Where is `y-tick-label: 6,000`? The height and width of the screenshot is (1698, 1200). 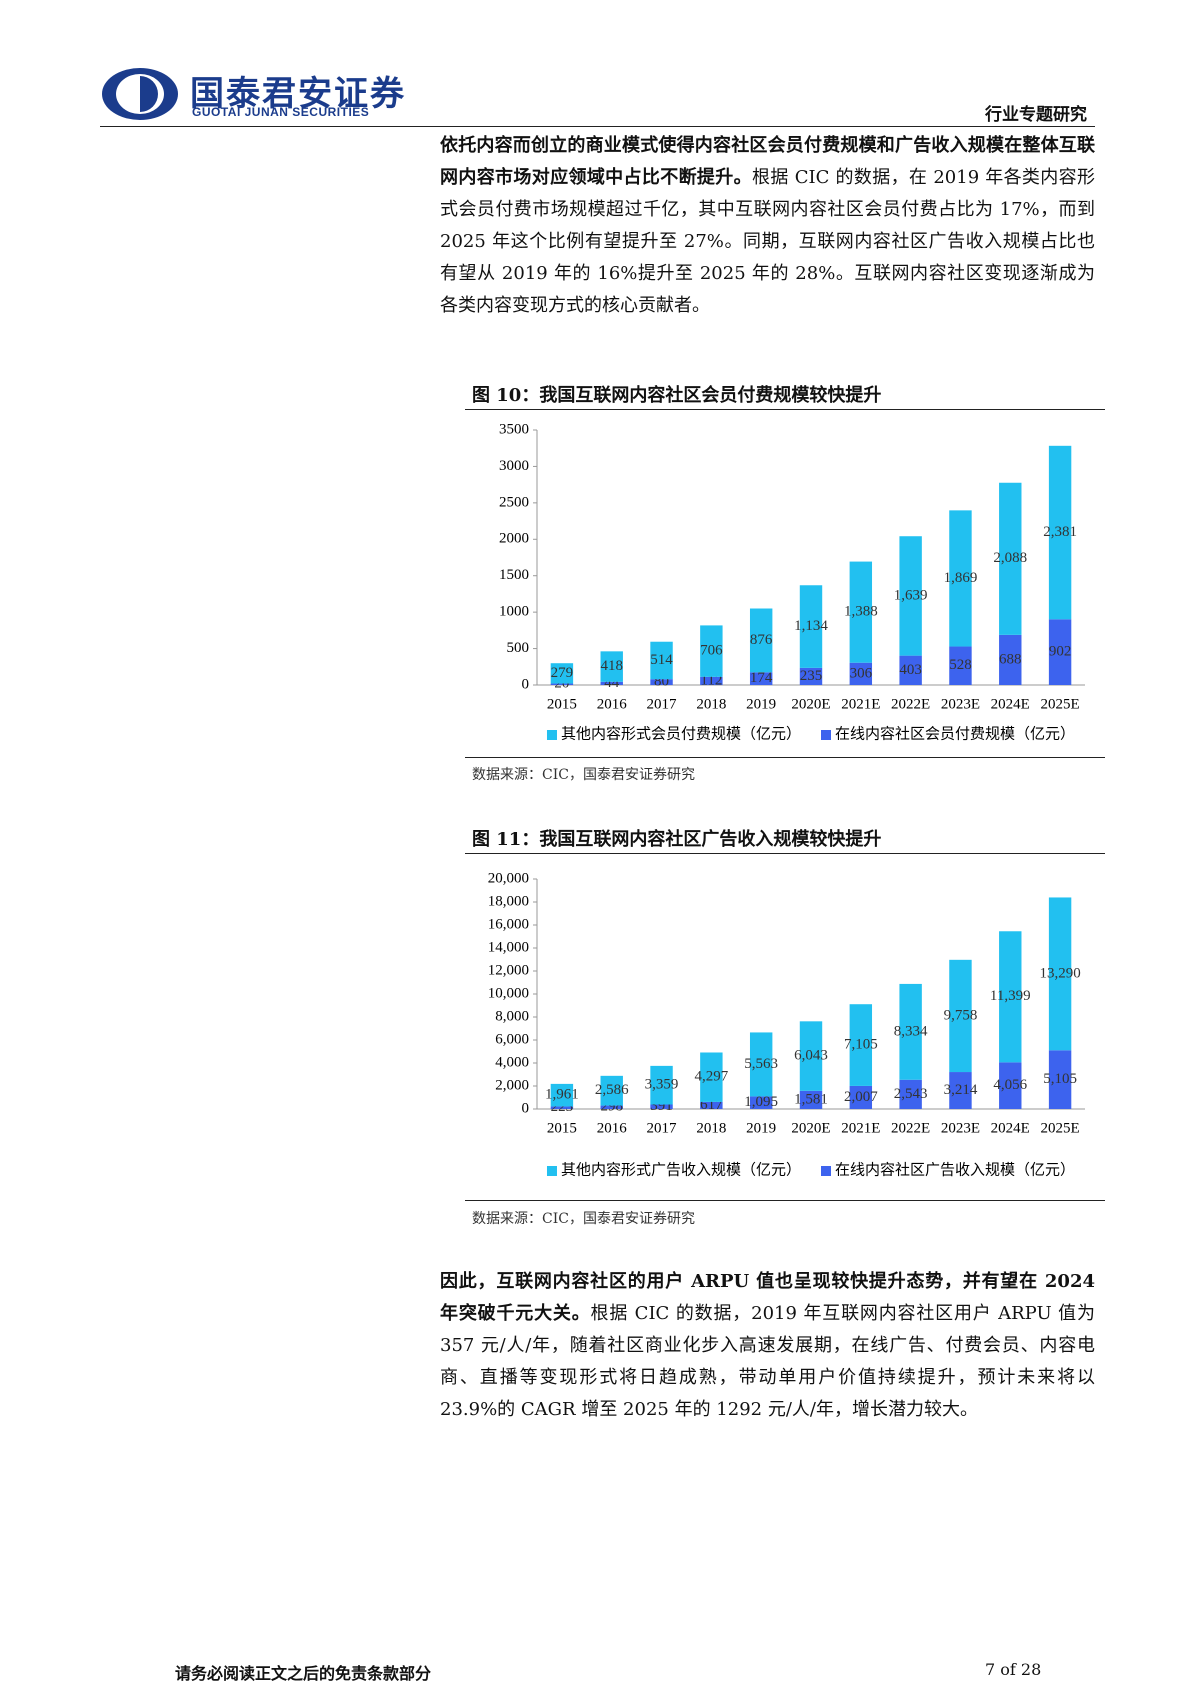 y-tick-label: 6,000 is located at coordinates (512, 1039).